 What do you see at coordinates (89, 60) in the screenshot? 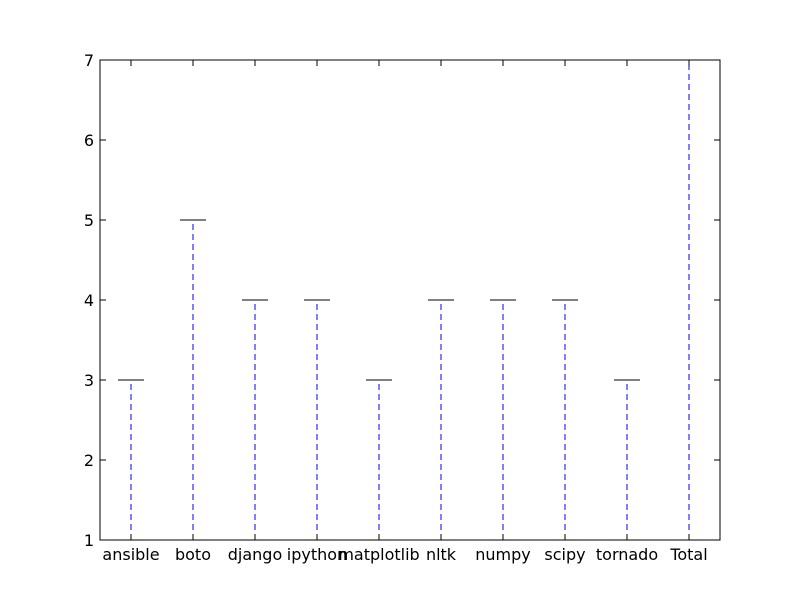
I see `y-tick-label: 7` at bounding box center [89, 60].